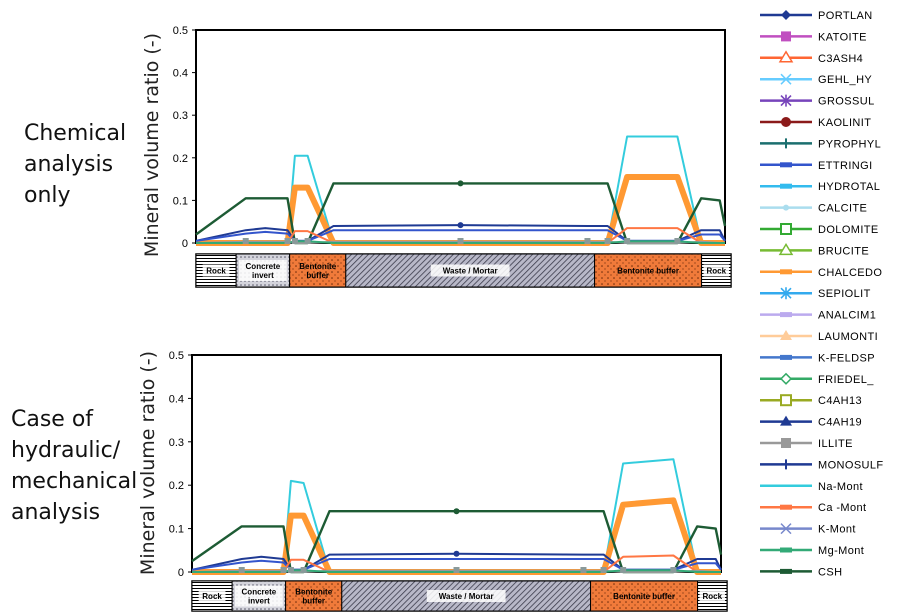  Describe the element at coordinates (75, 164) in the screenshot. I see `case-label-chemical: Chemical analysis only` at that location.